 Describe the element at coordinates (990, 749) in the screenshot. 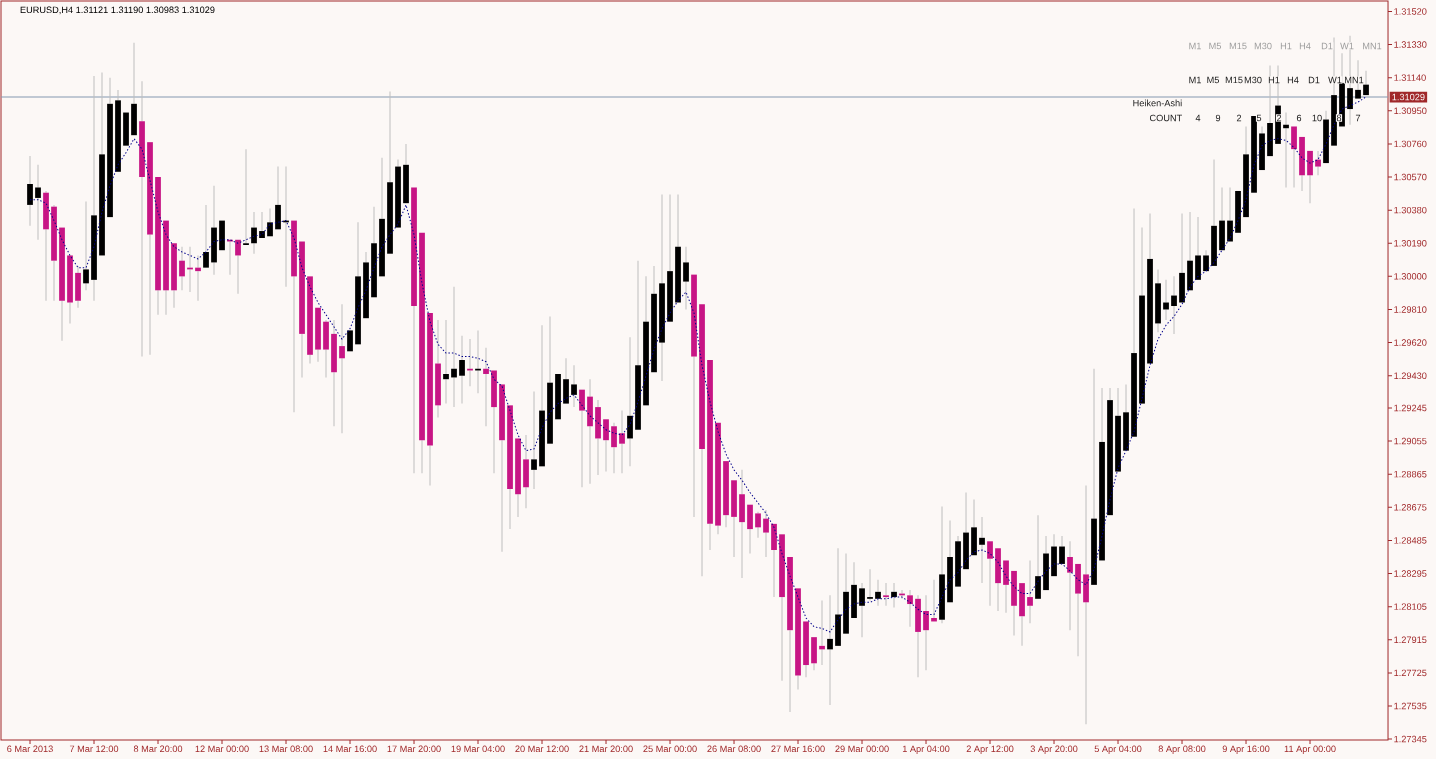

I see `x-tick-label: 2 Apr 12:00` at that location.